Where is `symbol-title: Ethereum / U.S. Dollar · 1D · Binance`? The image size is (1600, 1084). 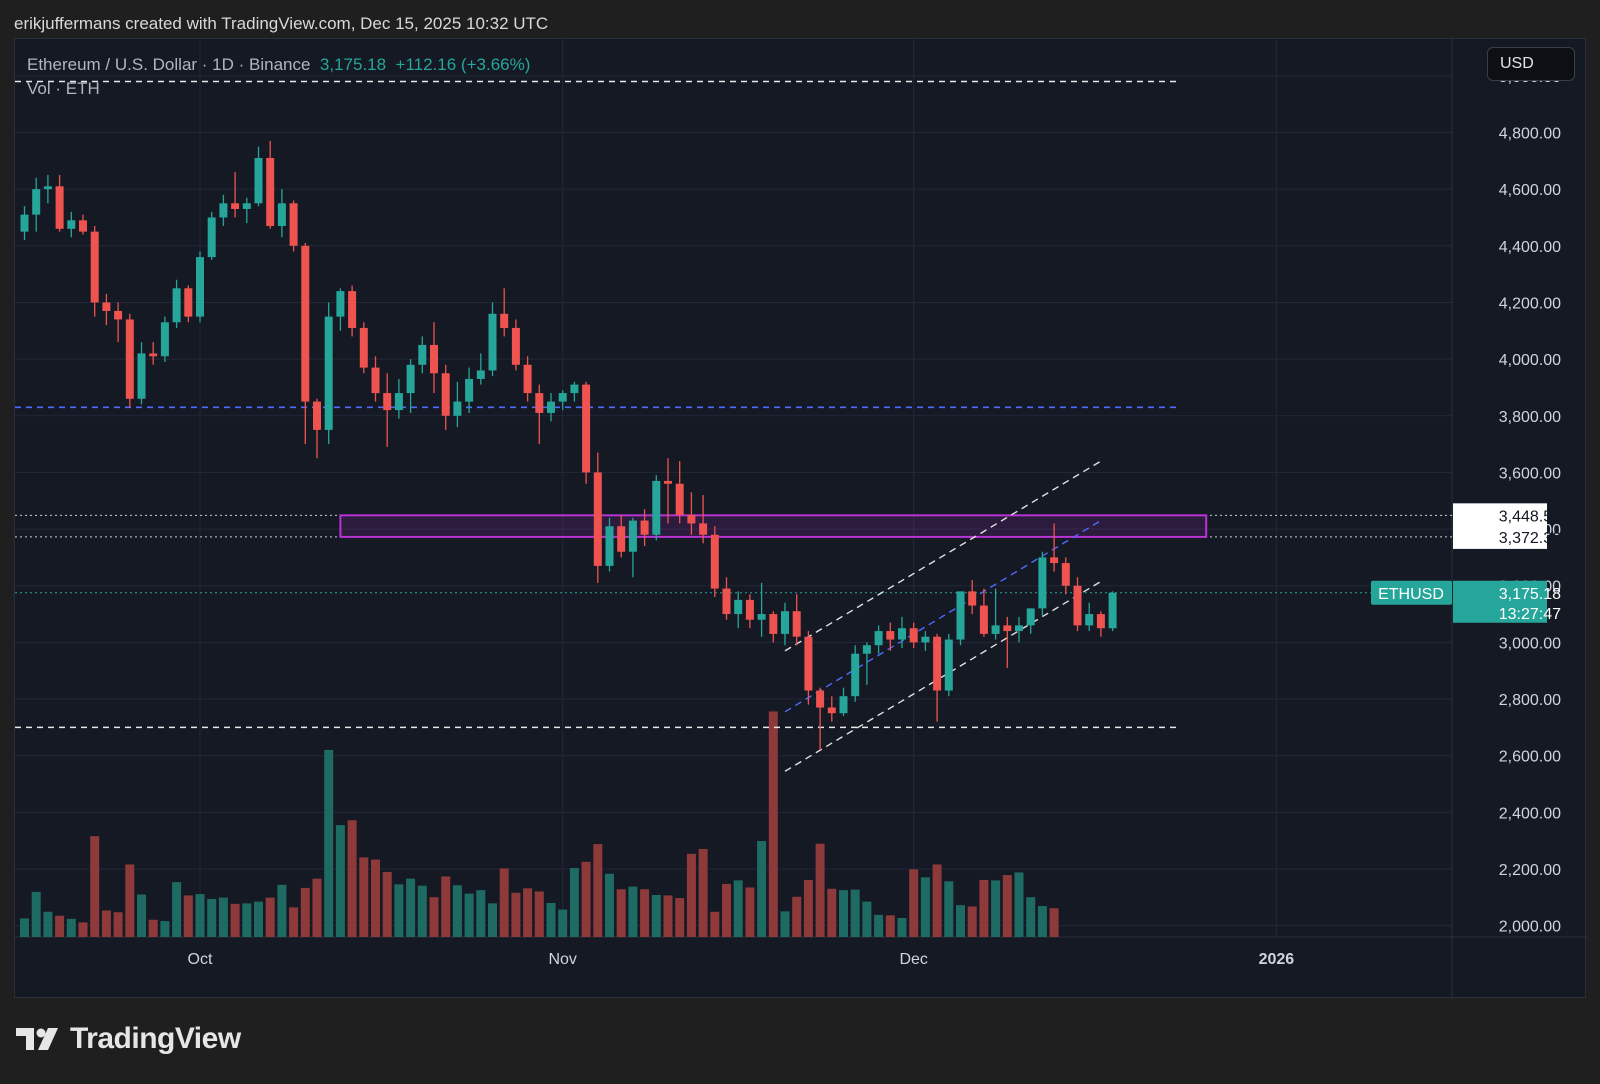
symbol-title: Ethereum / U.S. Dollar · 1D · Binance is located at coordinates (169, 64).